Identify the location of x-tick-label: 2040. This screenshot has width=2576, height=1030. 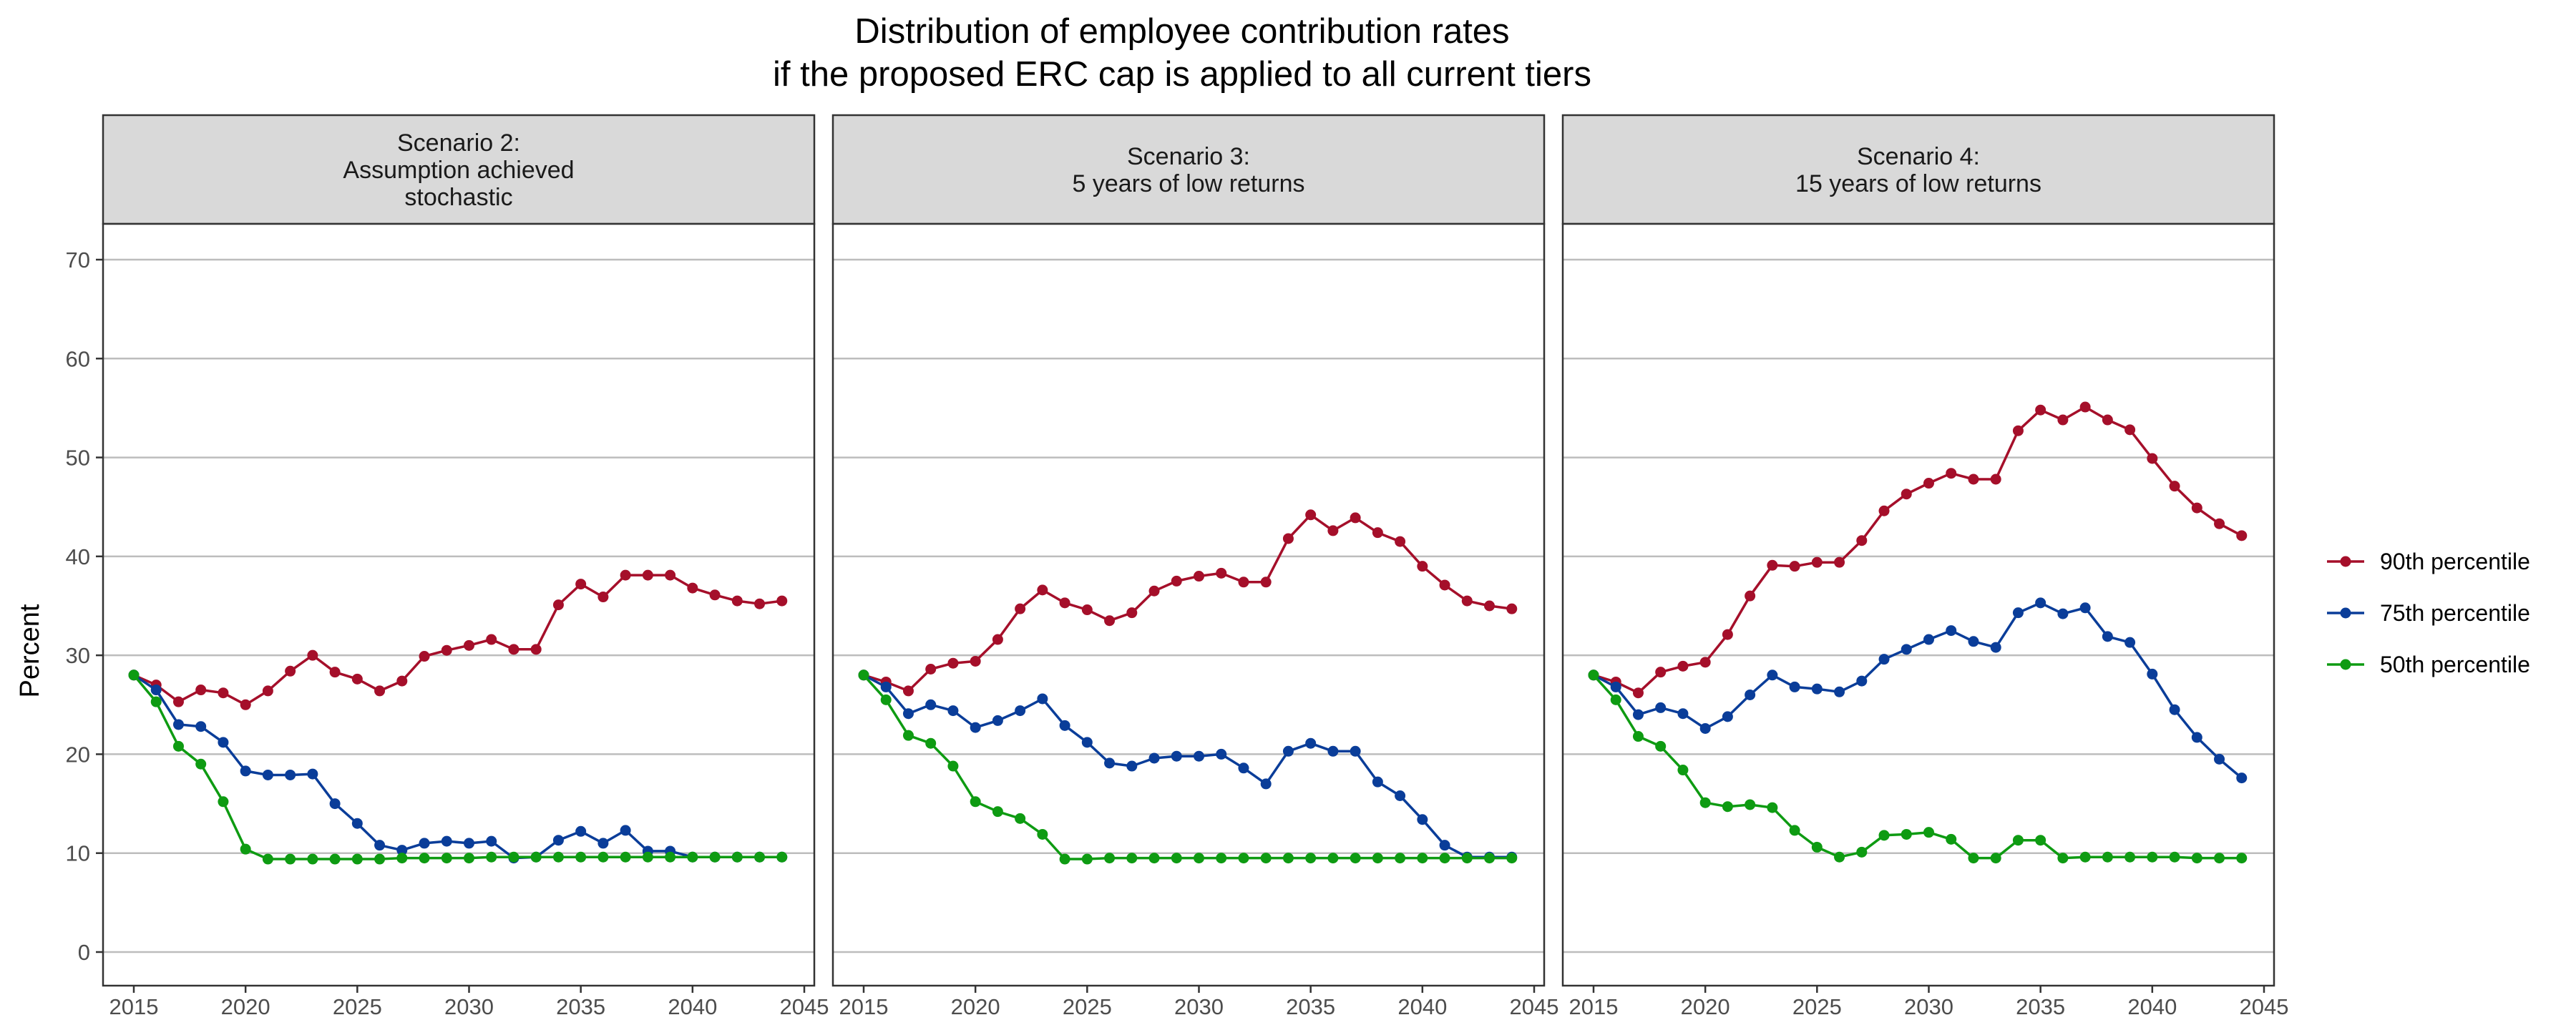
(692, 1006).